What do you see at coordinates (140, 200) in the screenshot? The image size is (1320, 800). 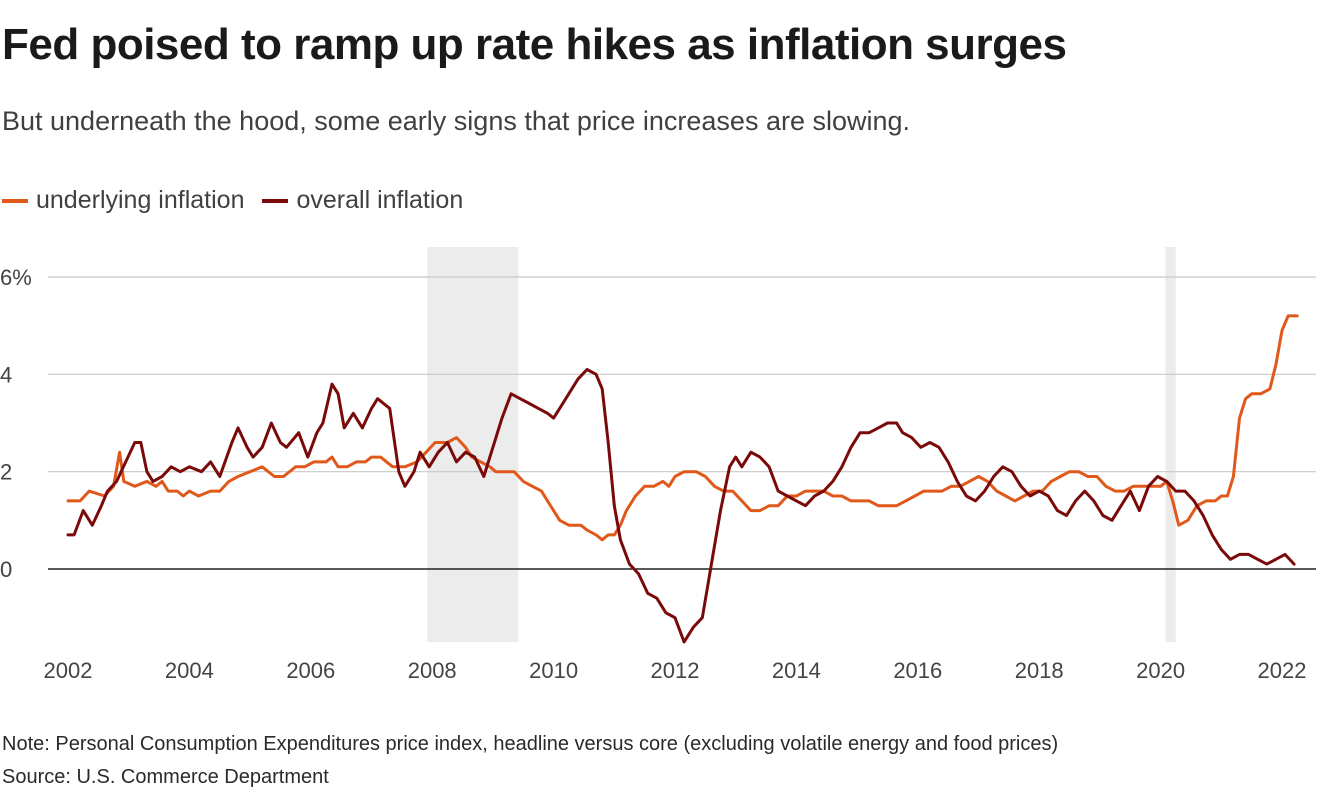 I see `legend-label-underlying: underlying inflation` at bounding box center [140, 200].